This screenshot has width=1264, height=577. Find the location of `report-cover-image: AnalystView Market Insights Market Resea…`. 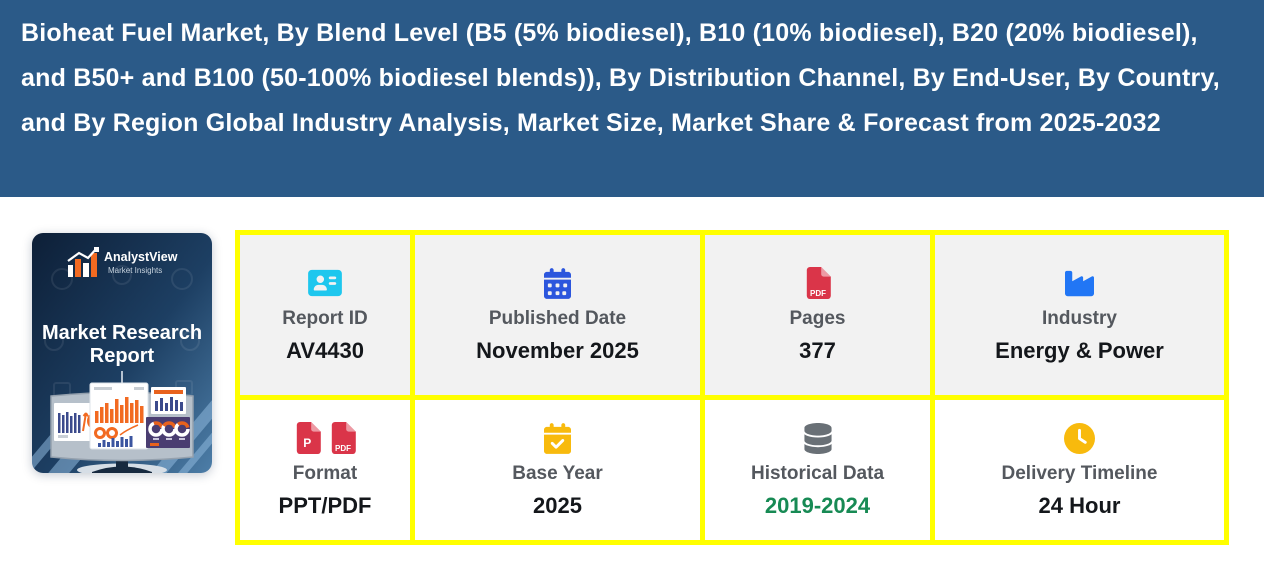

report-cover-image: AnalystView Market Insights Market Resea… is located at coordinates (122, 353).